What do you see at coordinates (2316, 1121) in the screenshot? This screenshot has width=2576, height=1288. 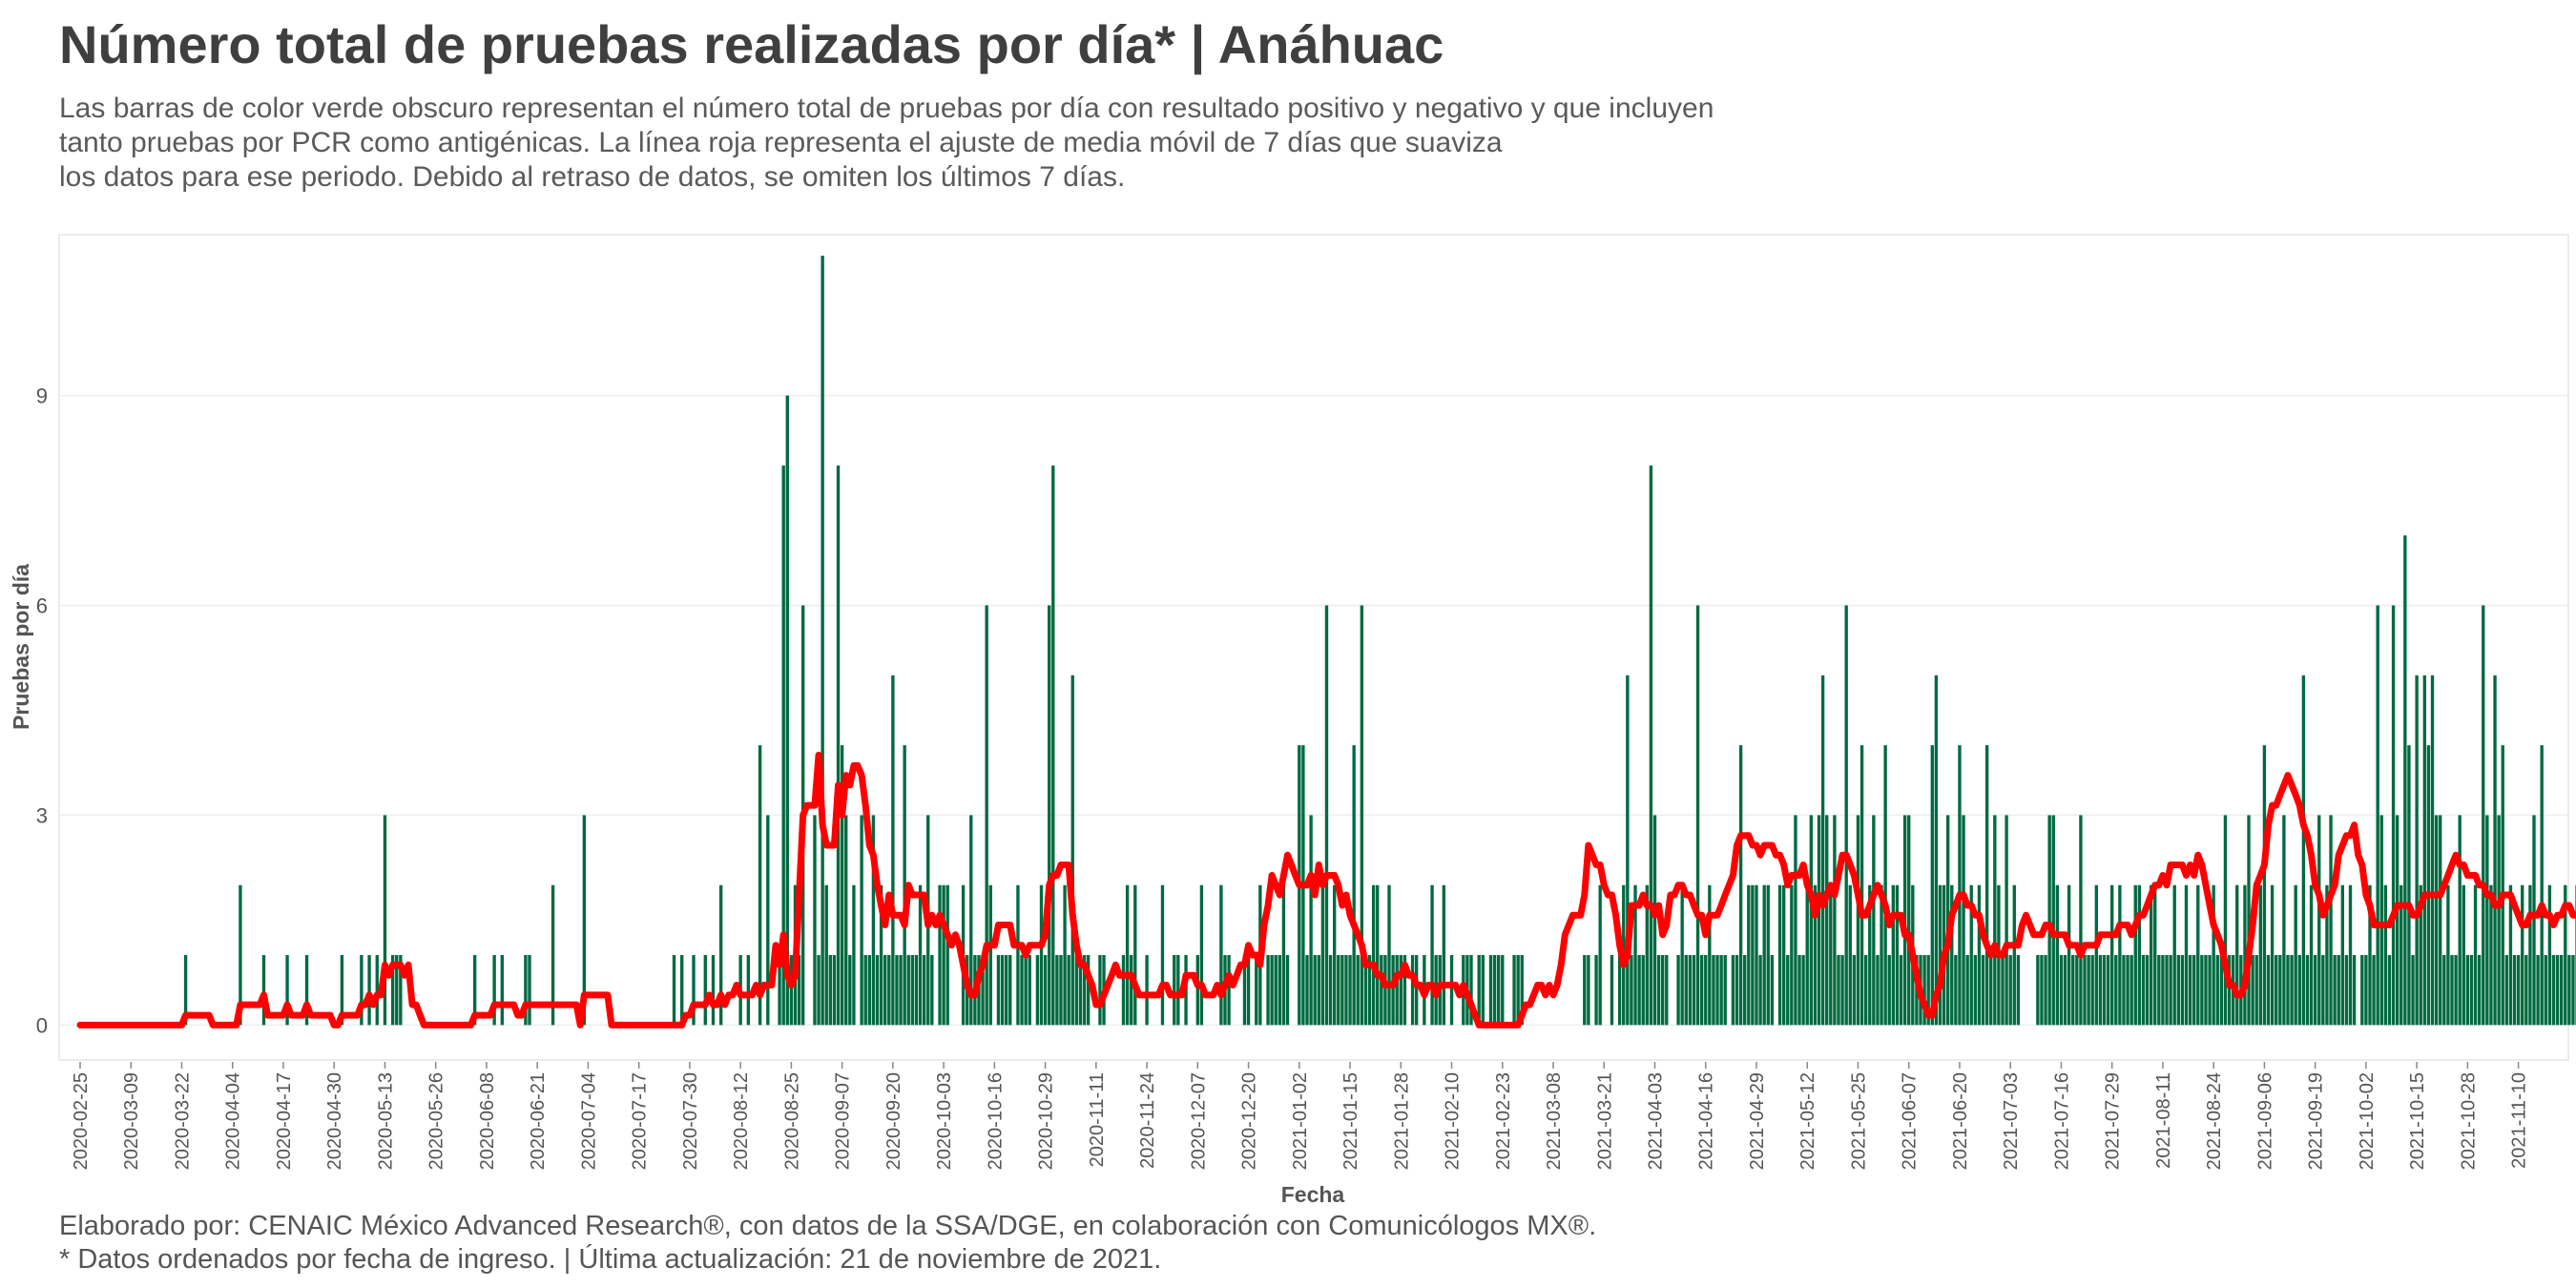 I see `x-tick-label: 2021-09-19` at bounding box center [2316, 1121].